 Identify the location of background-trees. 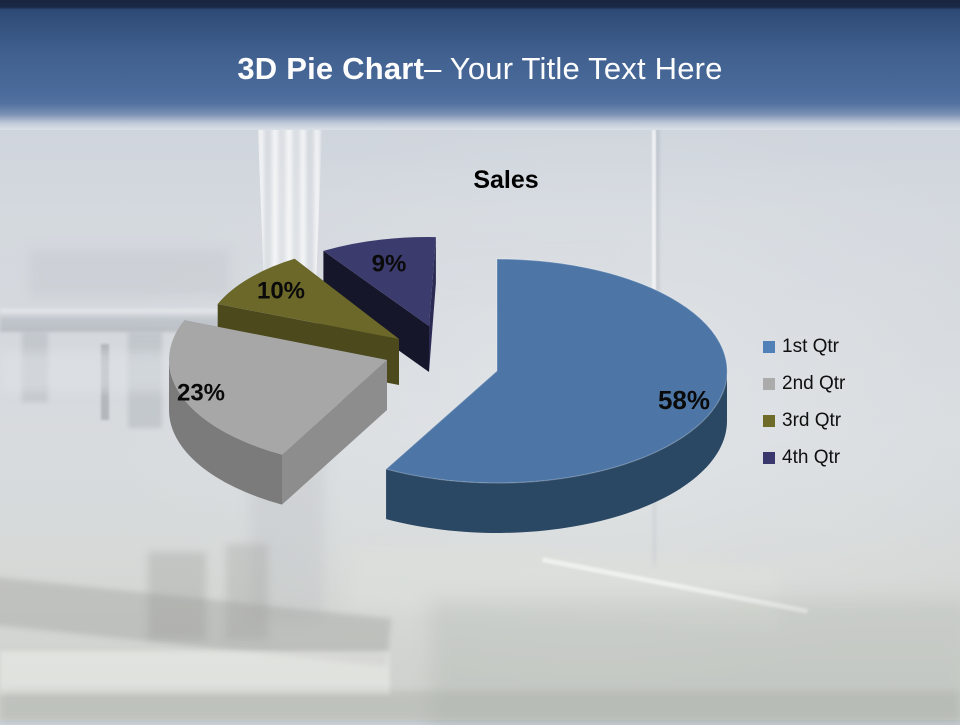
(695, 662).